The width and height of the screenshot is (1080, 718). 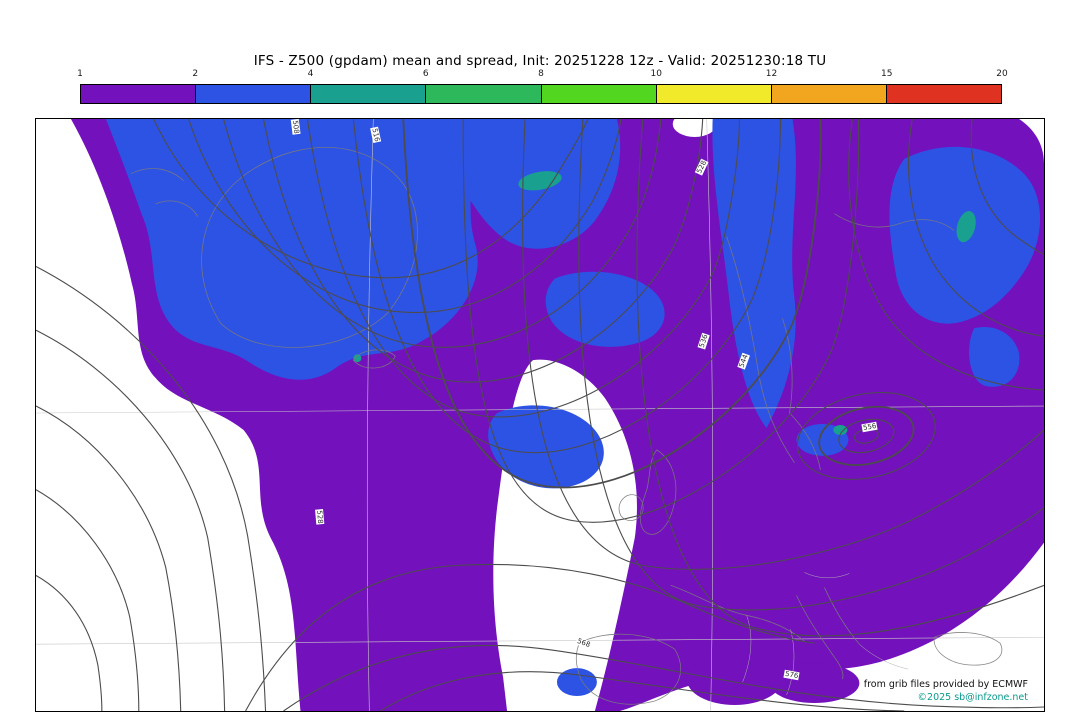 What do you see at coordinates (195, 74) in the screenshot?
I see `colorbar-tick-2: 2` at bounding box center [195, 74].